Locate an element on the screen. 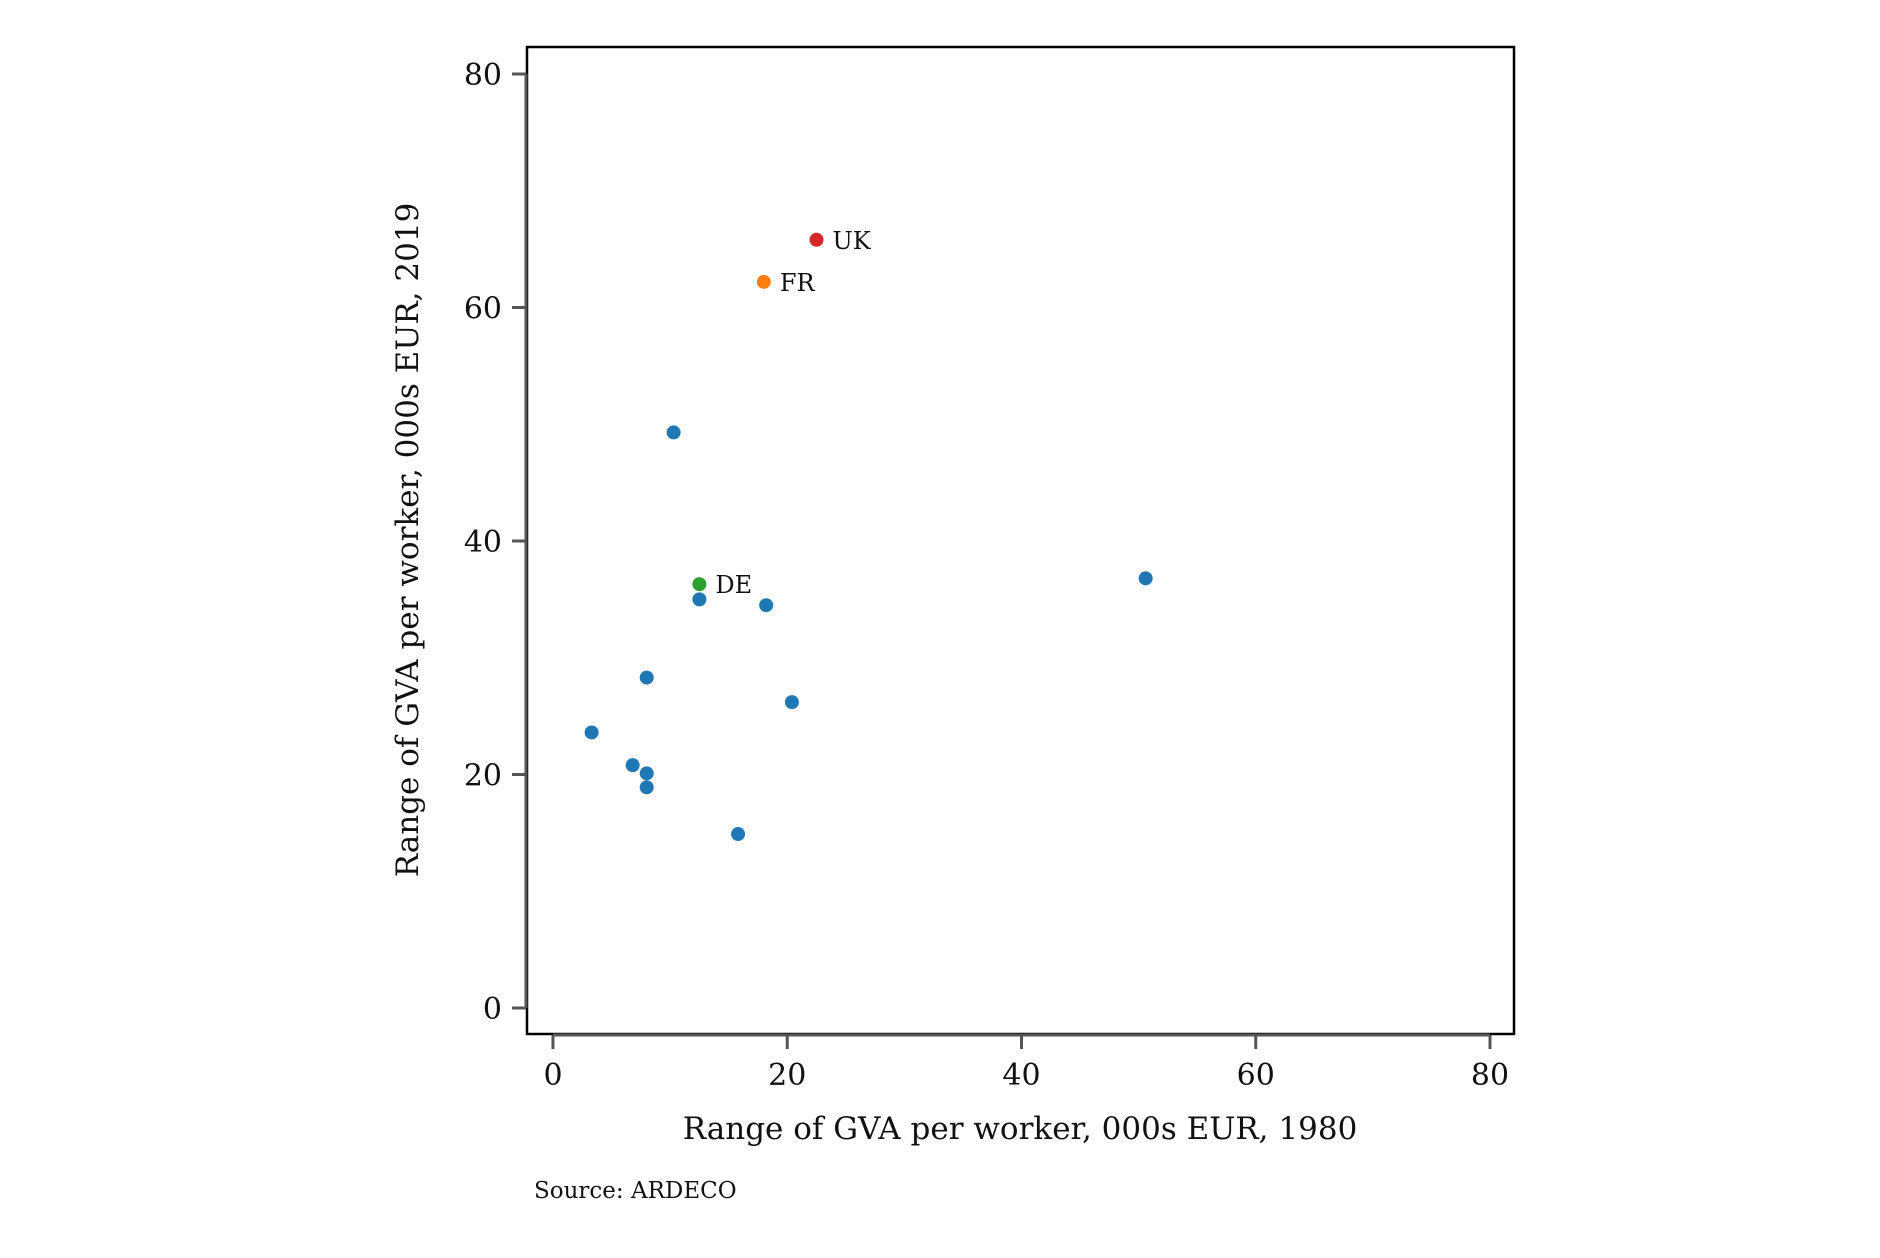 This screenshot has height=1258, width=1880. data-point-de is located at coordinates (699, 584).